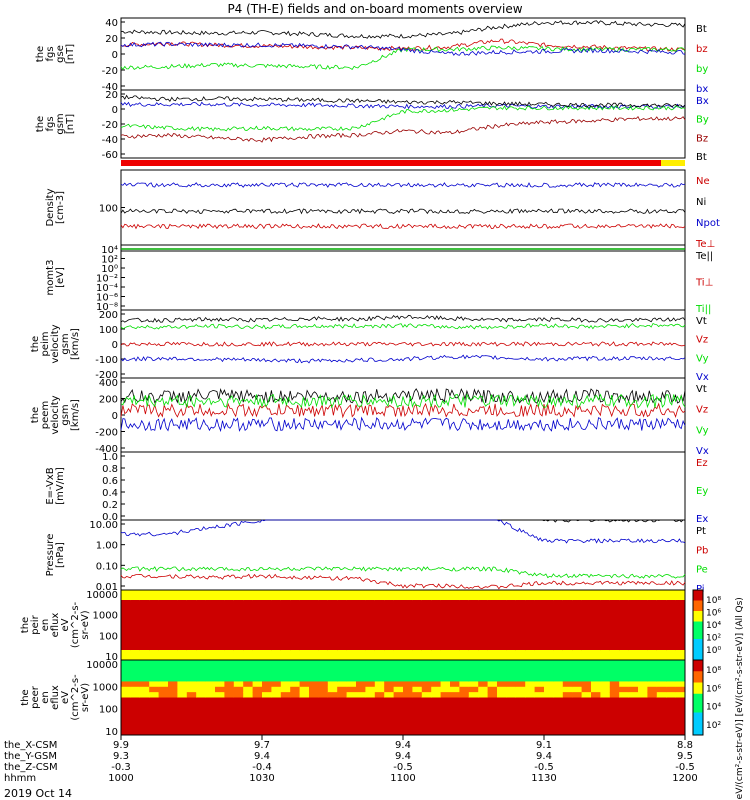  What do you see at coordinates (60, 486) in the screenshot?
I see `y-axis-label: [mV/m]` at bounding box center [60, 486].